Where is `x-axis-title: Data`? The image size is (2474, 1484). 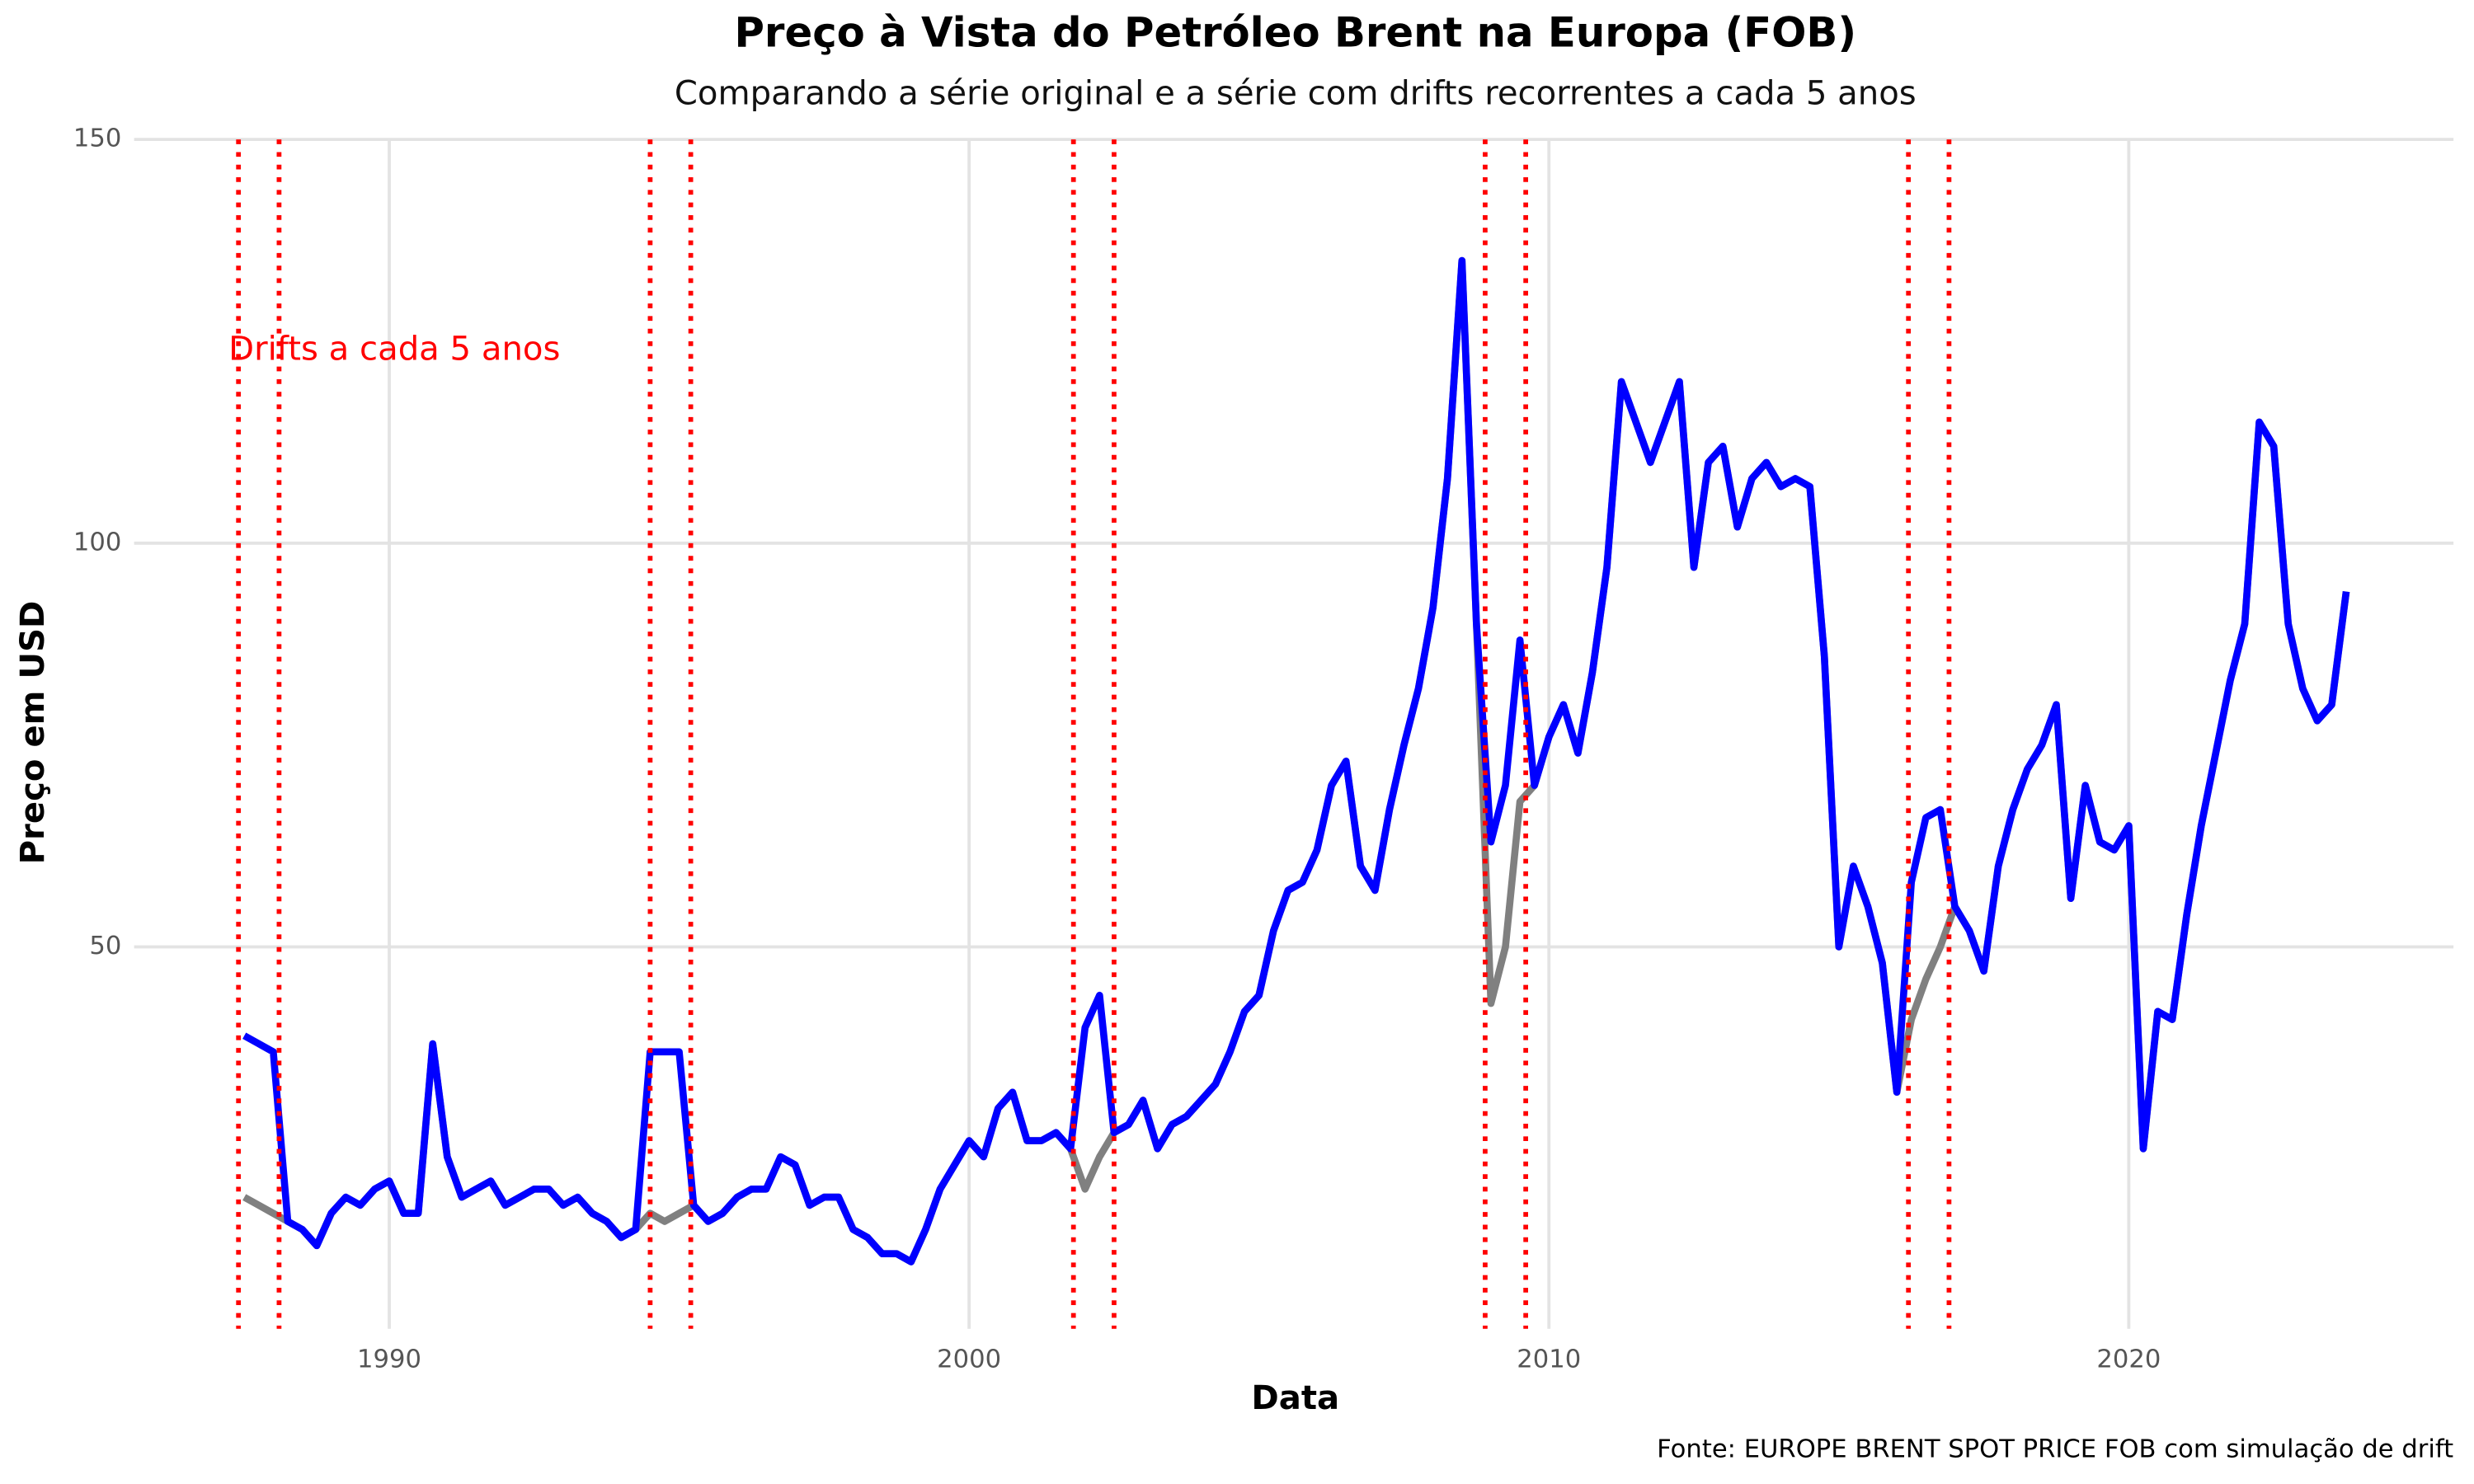 x-axis-title: Data is located at coordinates (1295, 1398).